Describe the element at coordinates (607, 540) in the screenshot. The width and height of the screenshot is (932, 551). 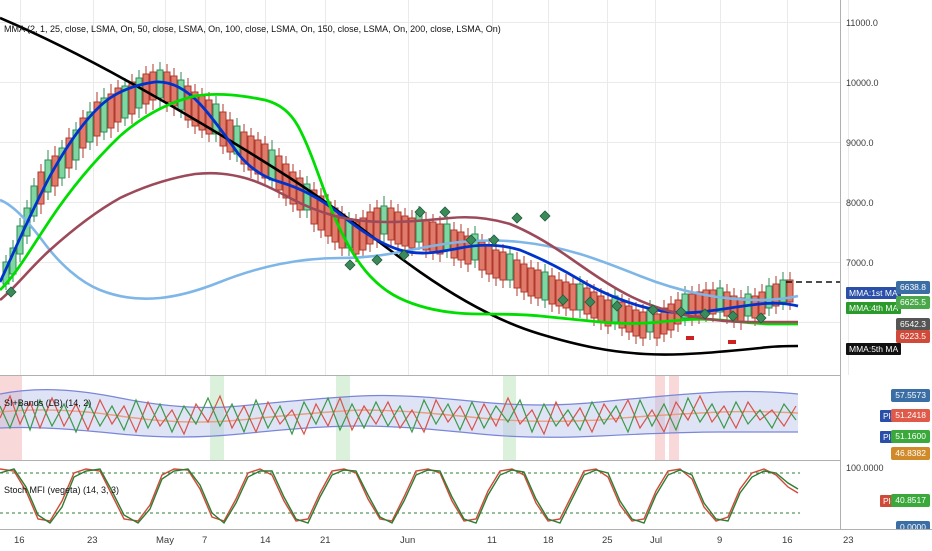
I see `x-tick: 25` at that location.